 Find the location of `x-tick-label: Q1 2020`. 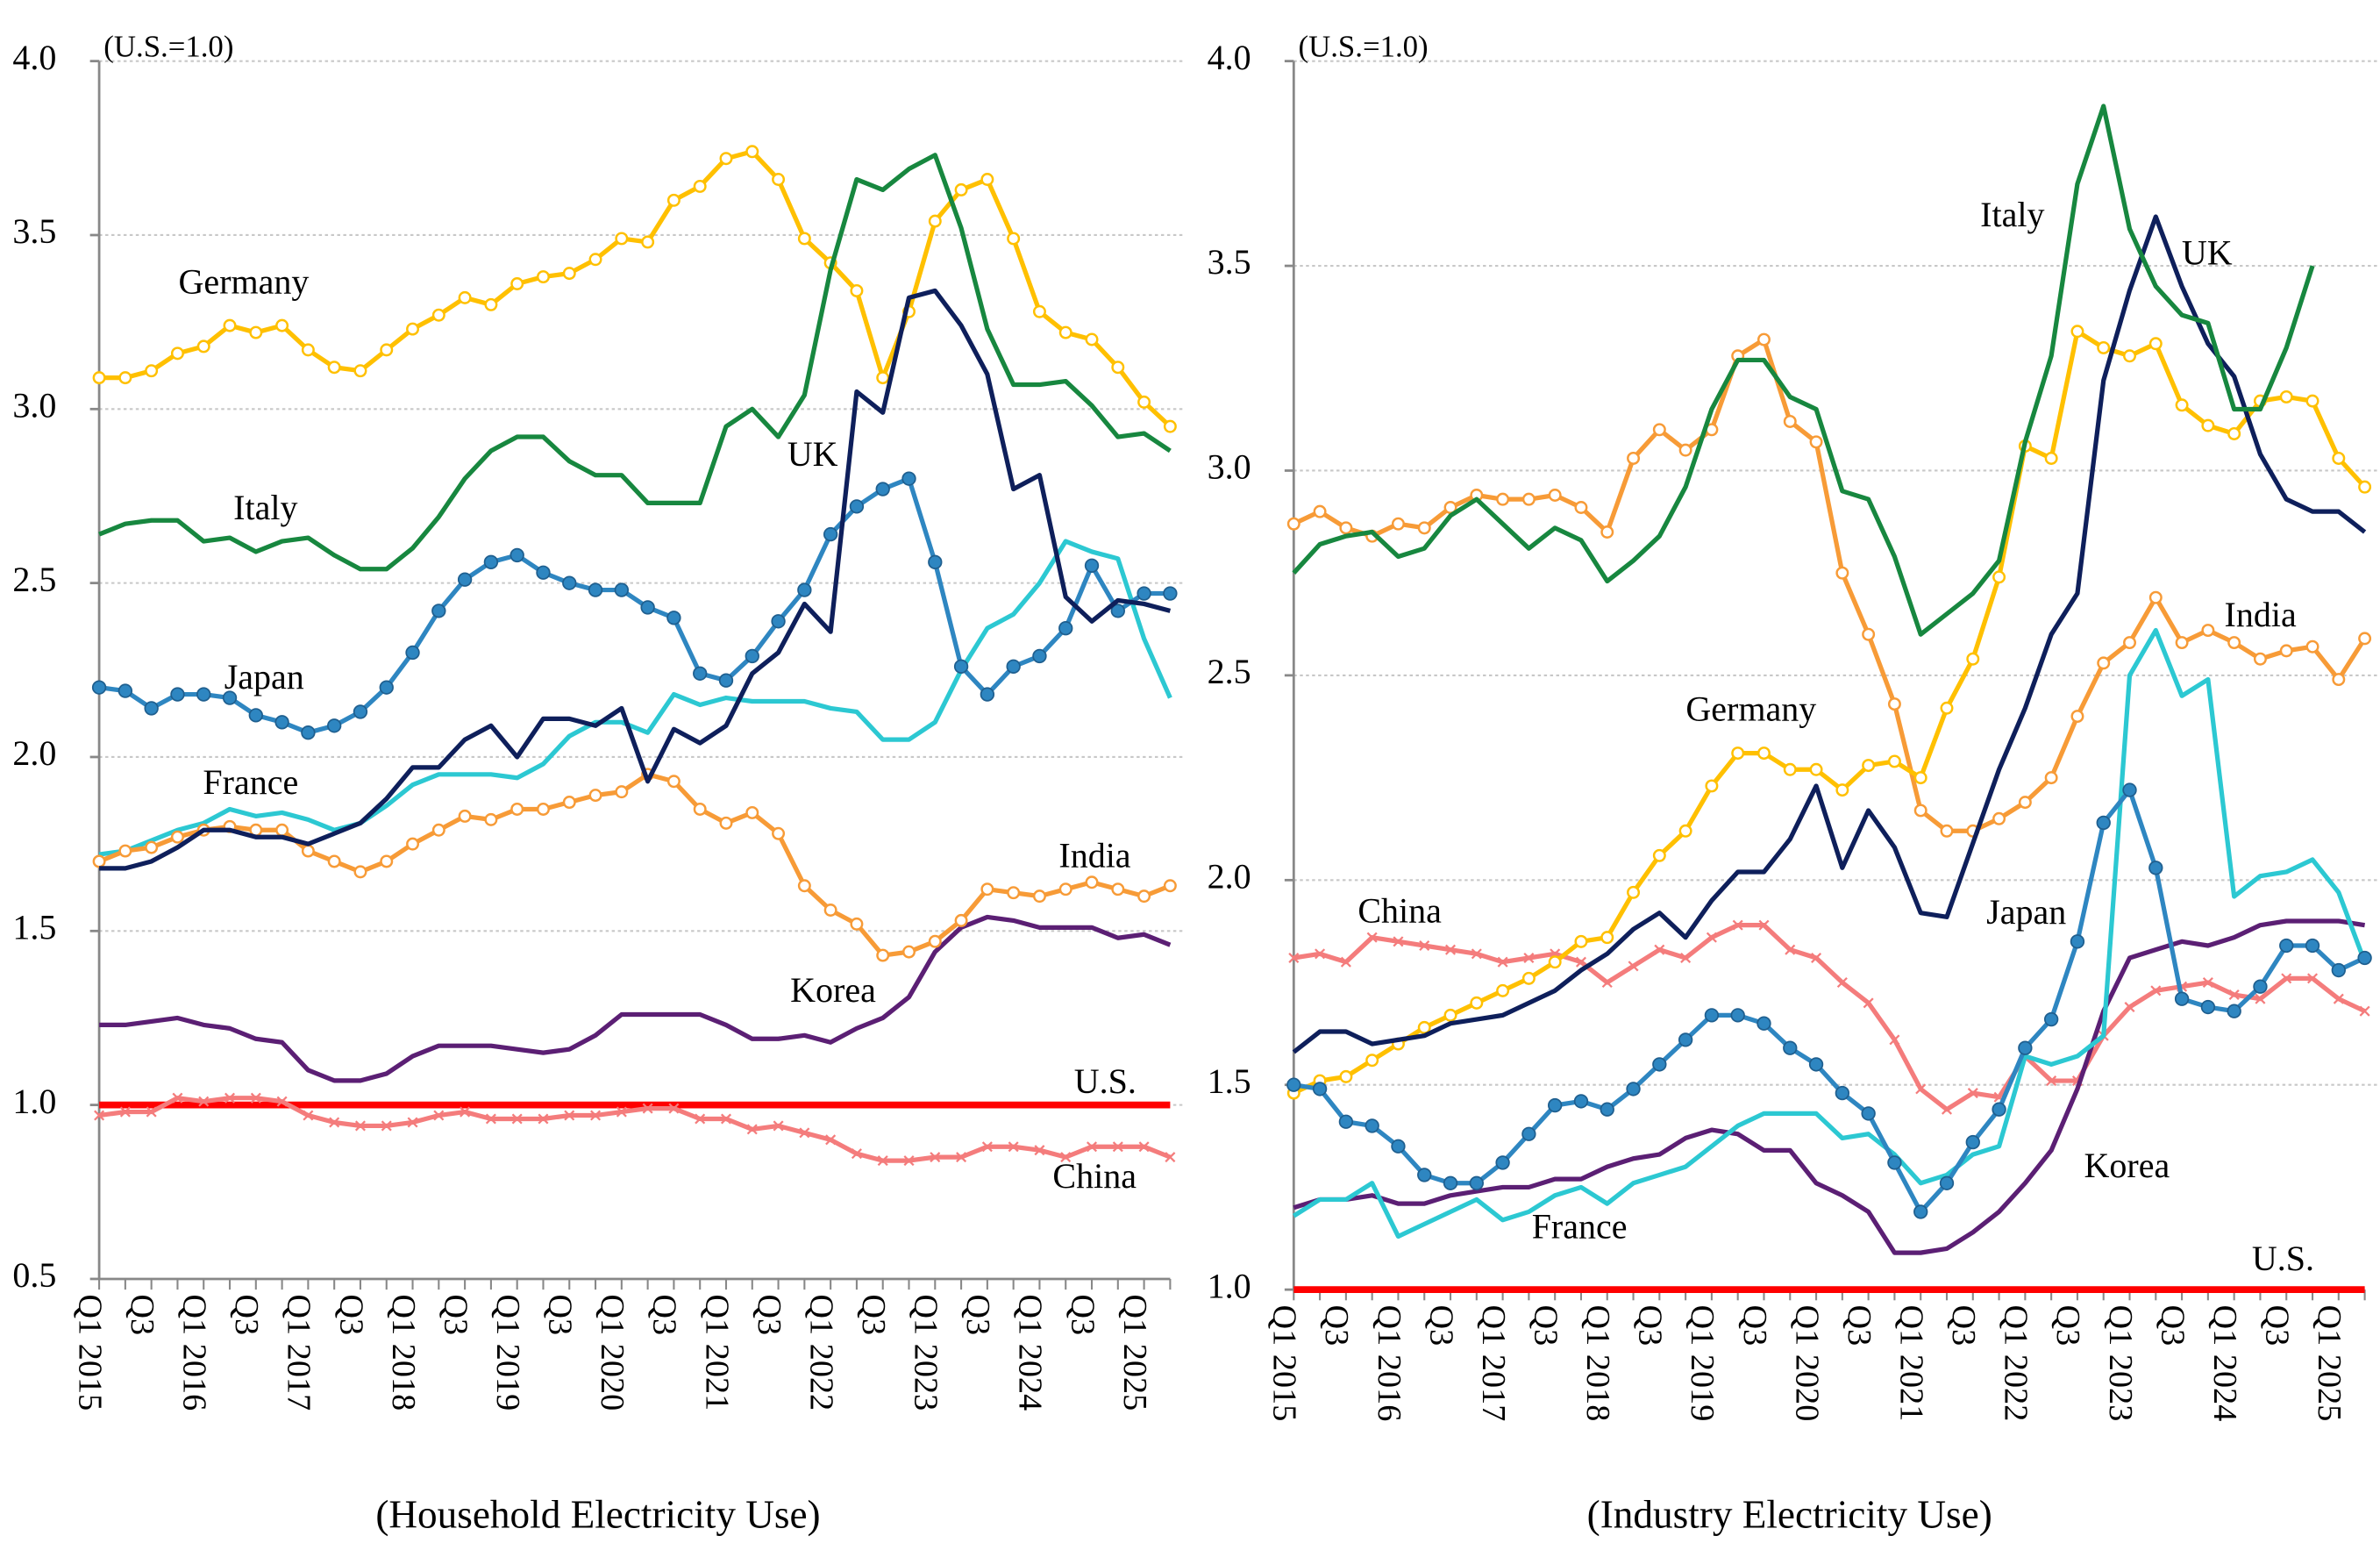

x-tick-label: Q1 2020 is located at coordinates (1806, 1363).